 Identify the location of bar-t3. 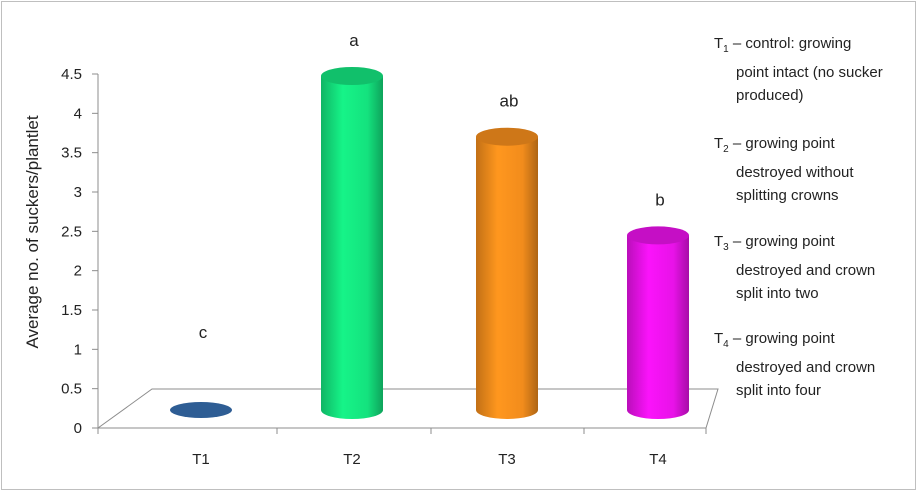
(507, 273).